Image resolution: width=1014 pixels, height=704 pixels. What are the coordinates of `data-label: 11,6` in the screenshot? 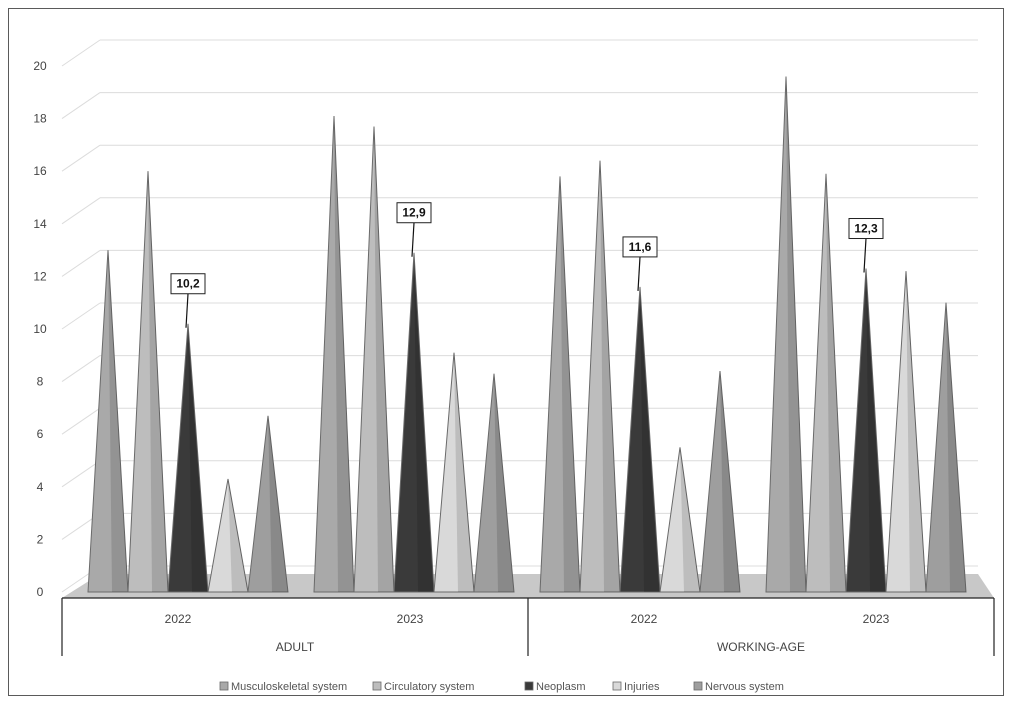 It's located at (640, 247).